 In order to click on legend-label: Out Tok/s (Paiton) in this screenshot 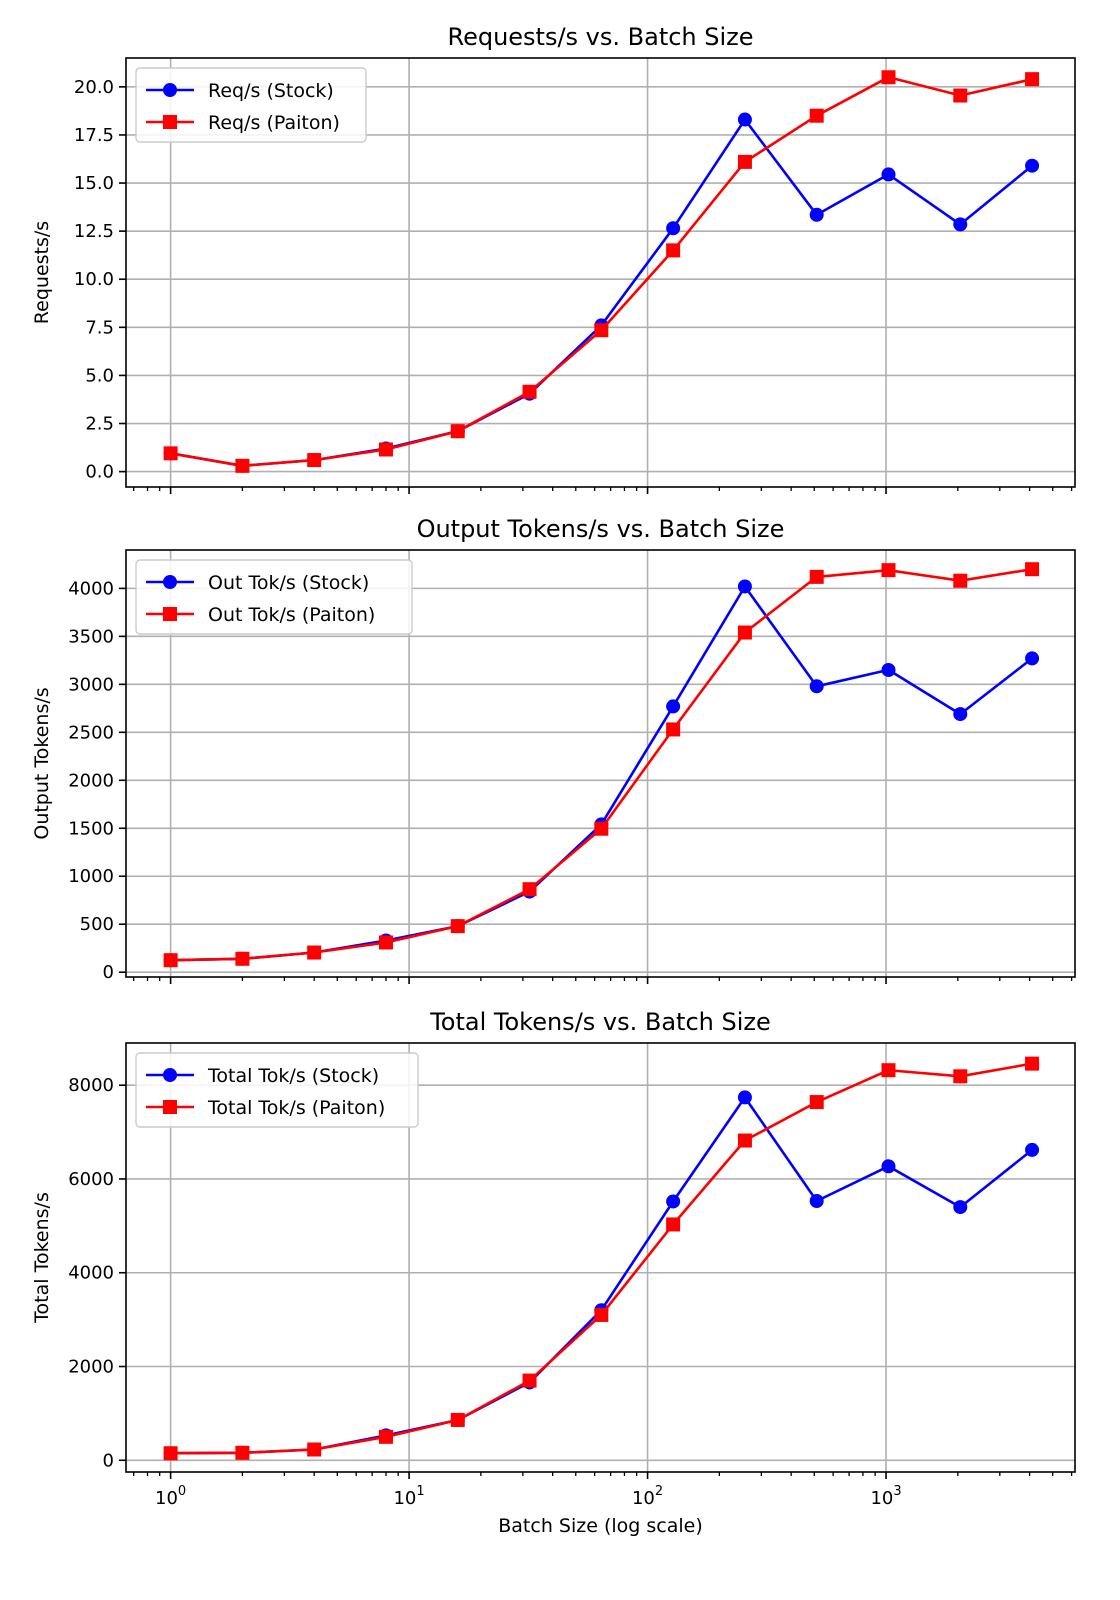, I will do `click(291, 615)`.